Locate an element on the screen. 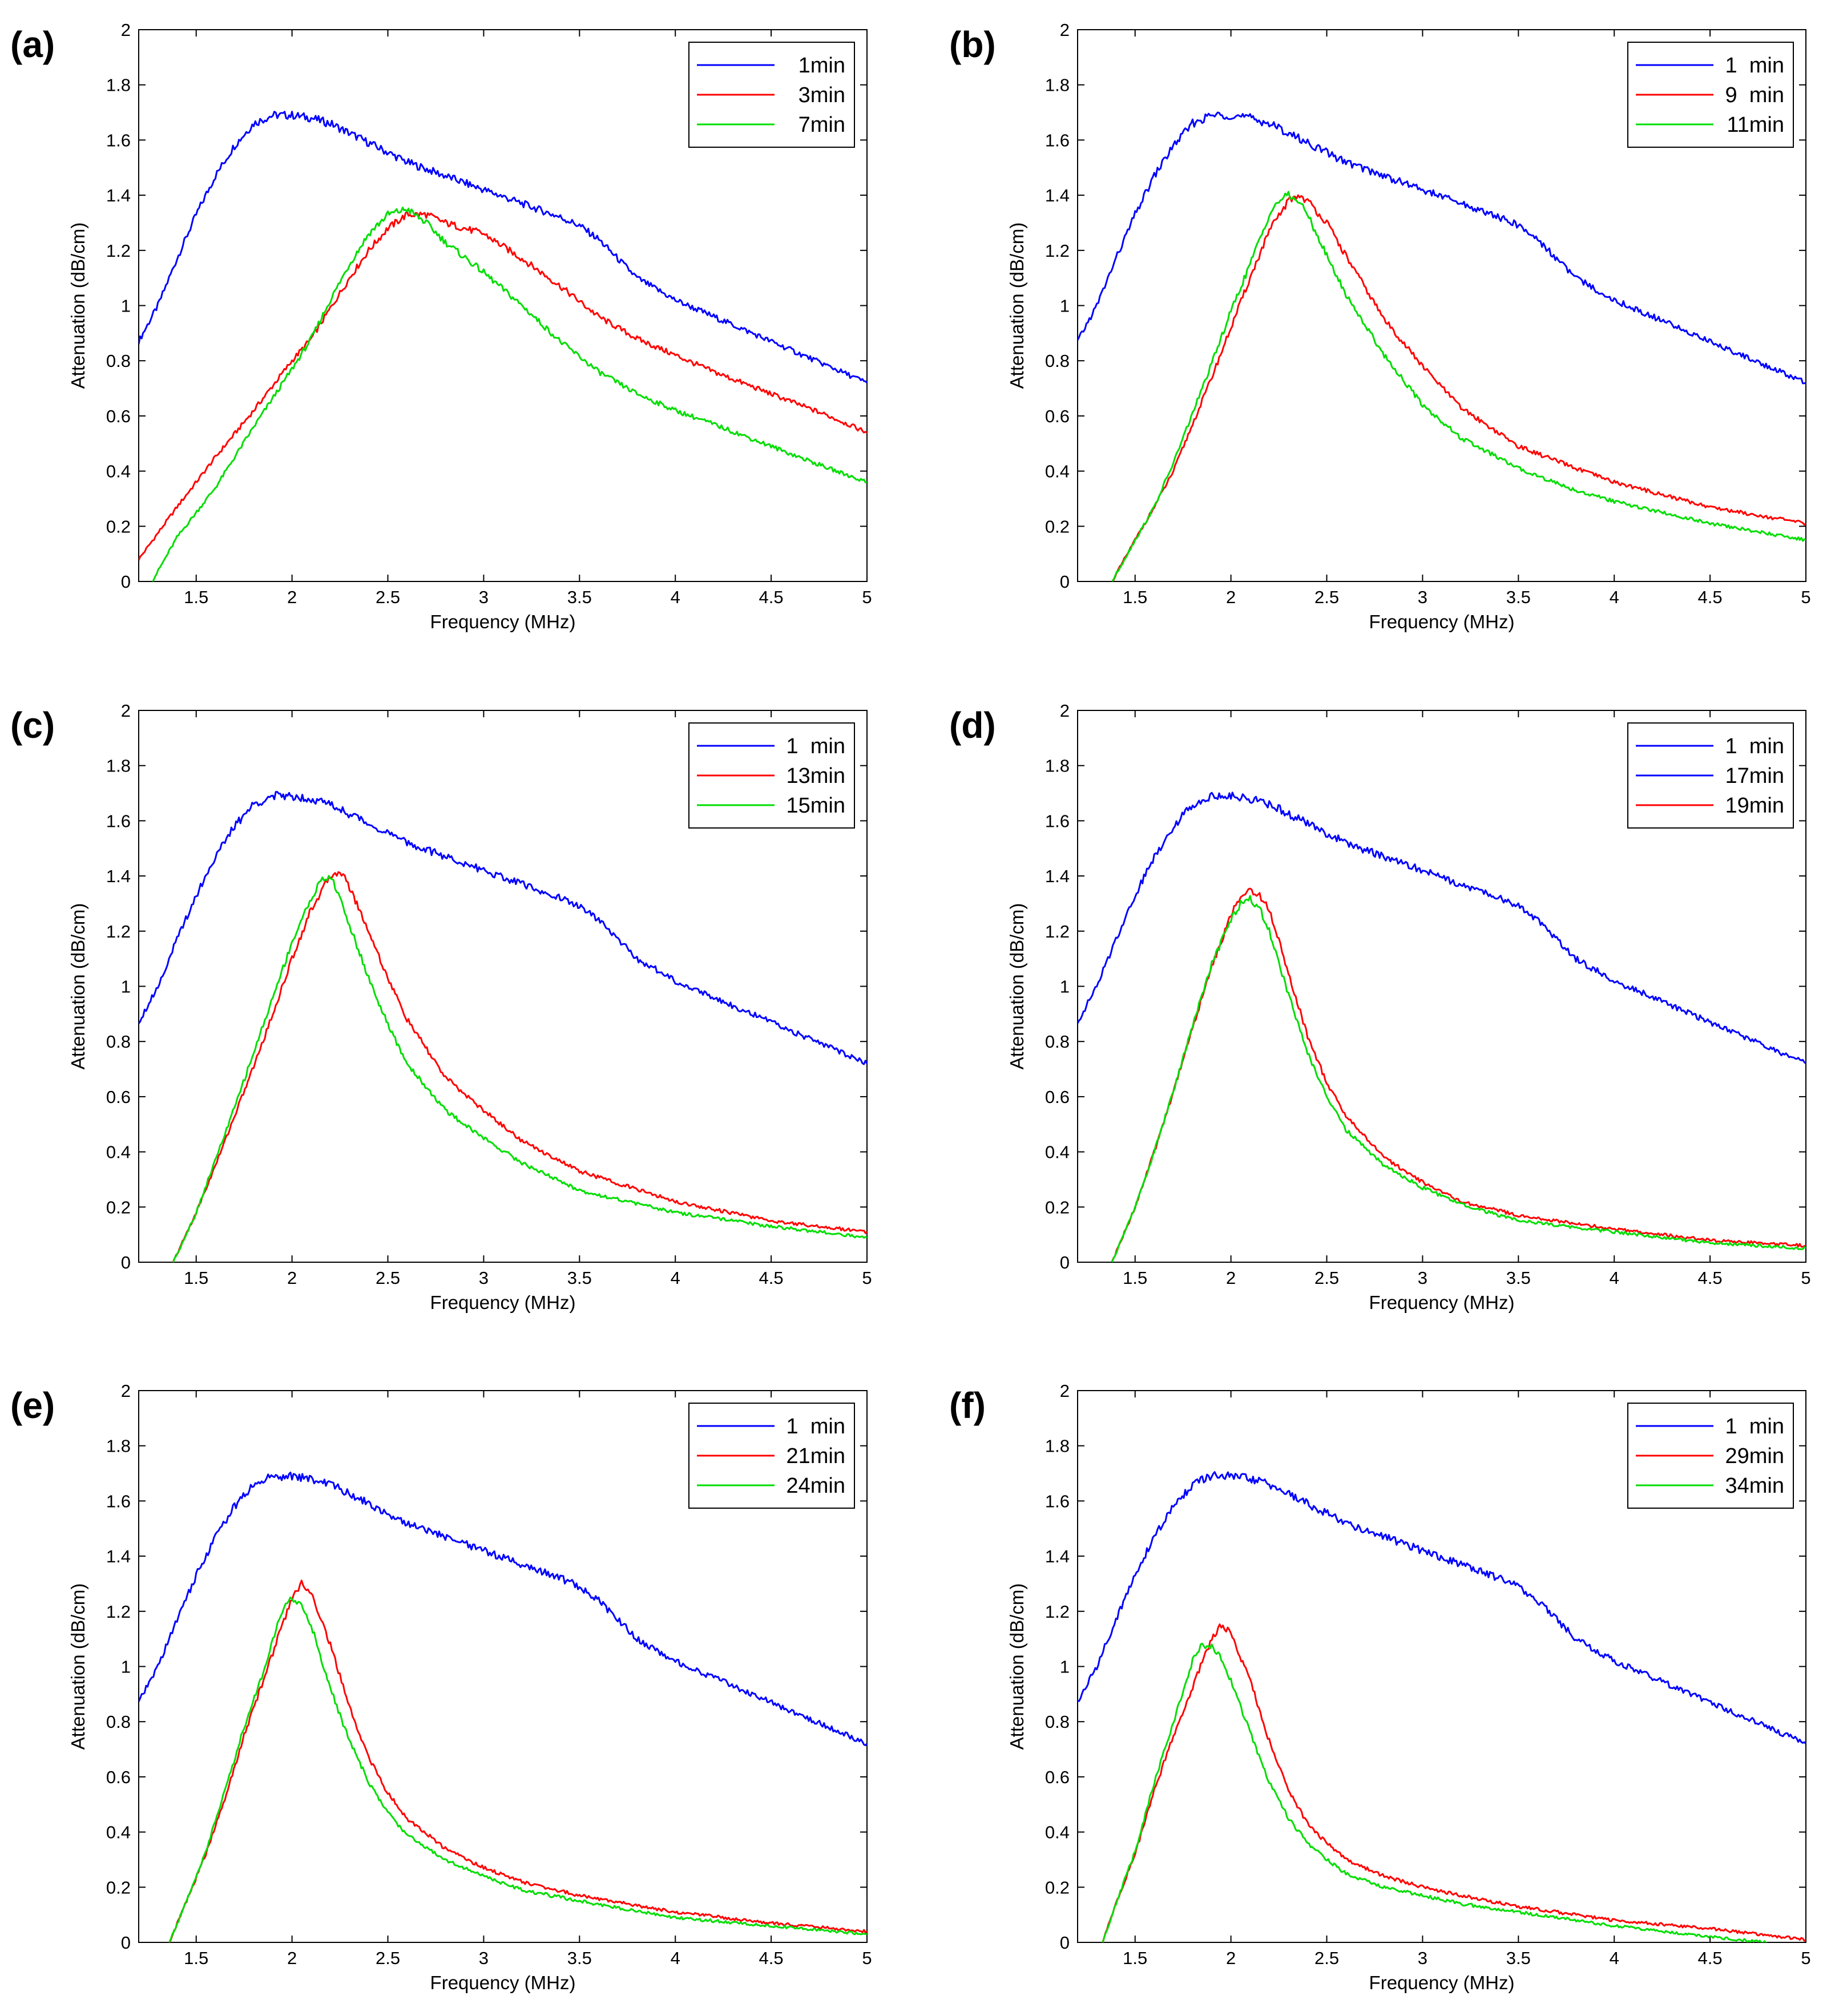 Image resolution: width=1839 pixels, height=2016 pixels. legend-label: 3min is located at coordinates (821, 95).